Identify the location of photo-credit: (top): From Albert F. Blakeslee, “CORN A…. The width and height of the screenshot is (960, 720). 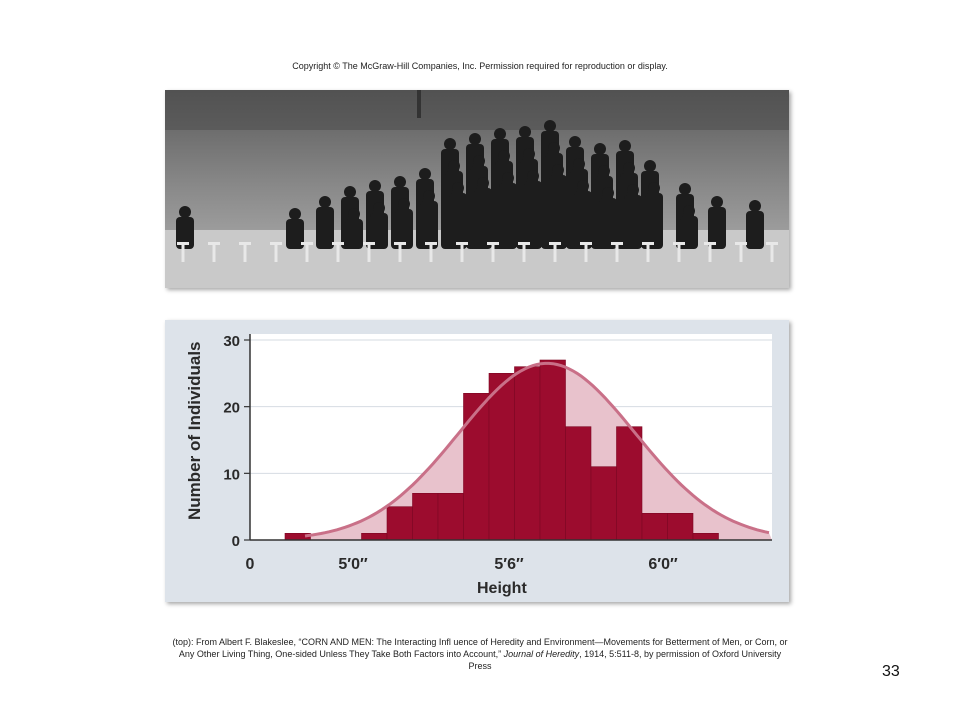
(480, 654).